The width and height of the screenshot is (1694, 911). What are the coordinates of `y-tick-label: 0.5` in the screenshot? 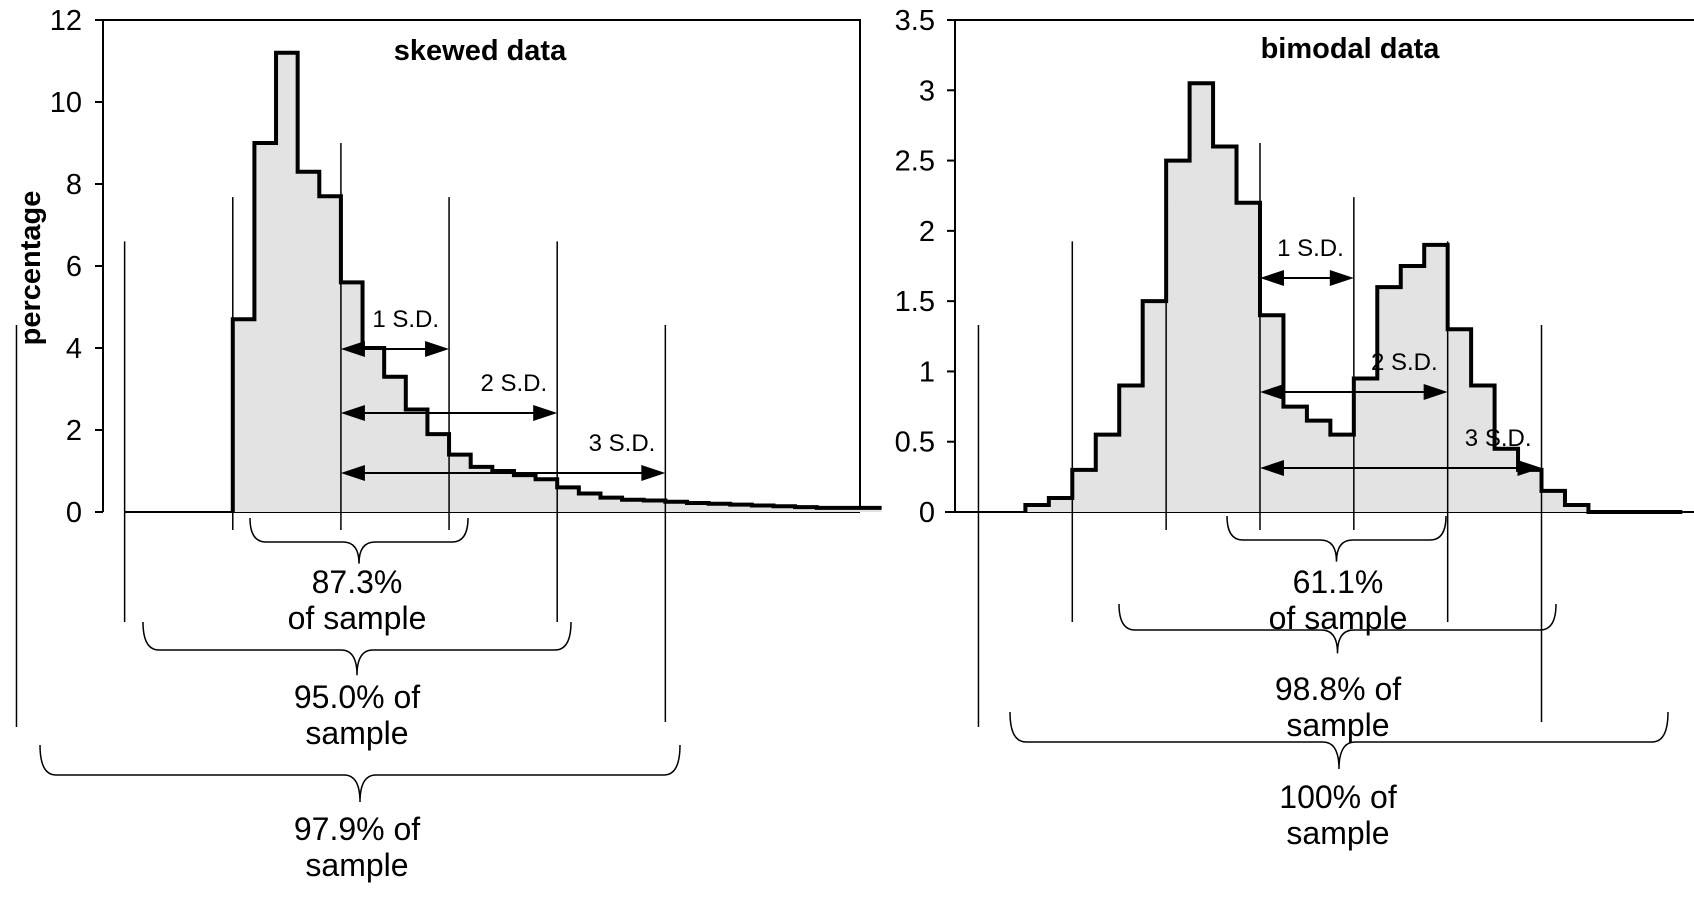 It's located at (915, 443).